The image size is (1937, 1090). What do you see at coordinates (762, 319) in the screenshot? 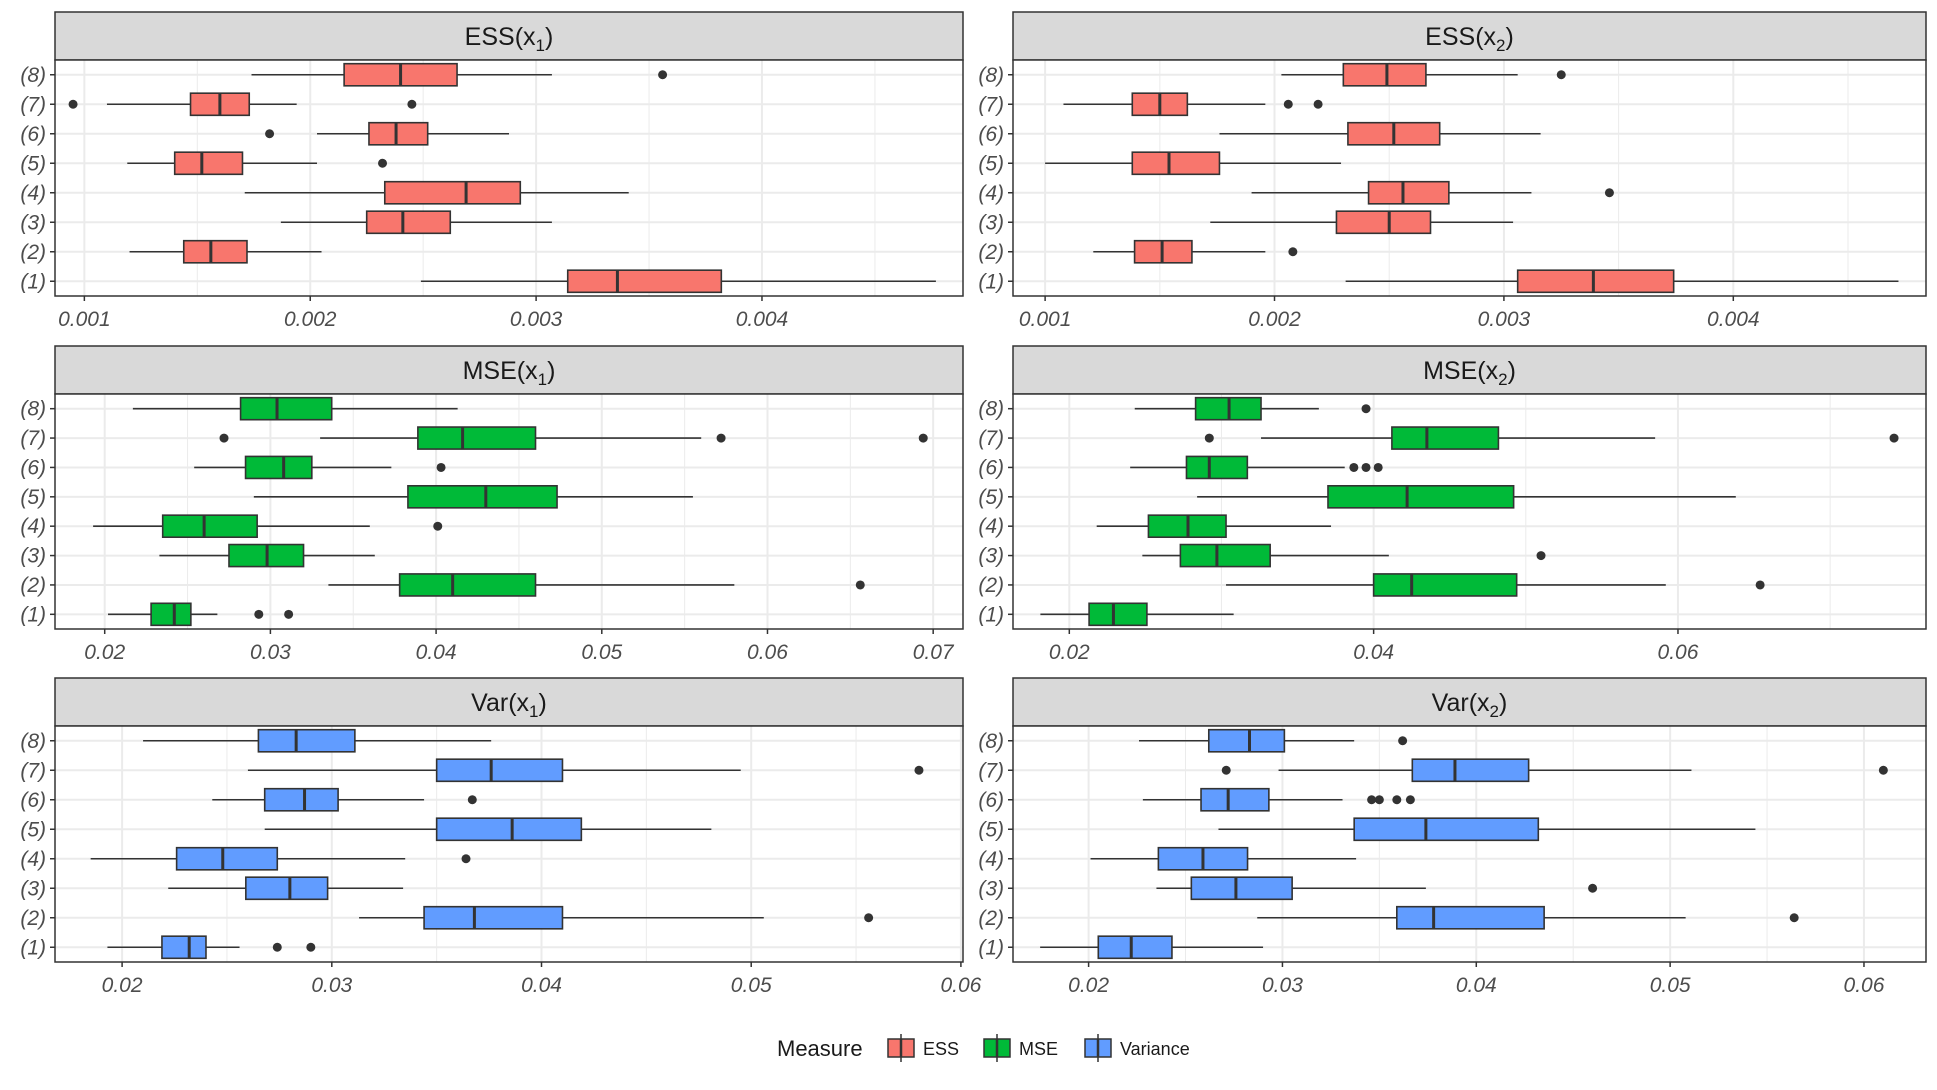
I see `x-tick-label: 0.004` at bounding box center [762, 319].